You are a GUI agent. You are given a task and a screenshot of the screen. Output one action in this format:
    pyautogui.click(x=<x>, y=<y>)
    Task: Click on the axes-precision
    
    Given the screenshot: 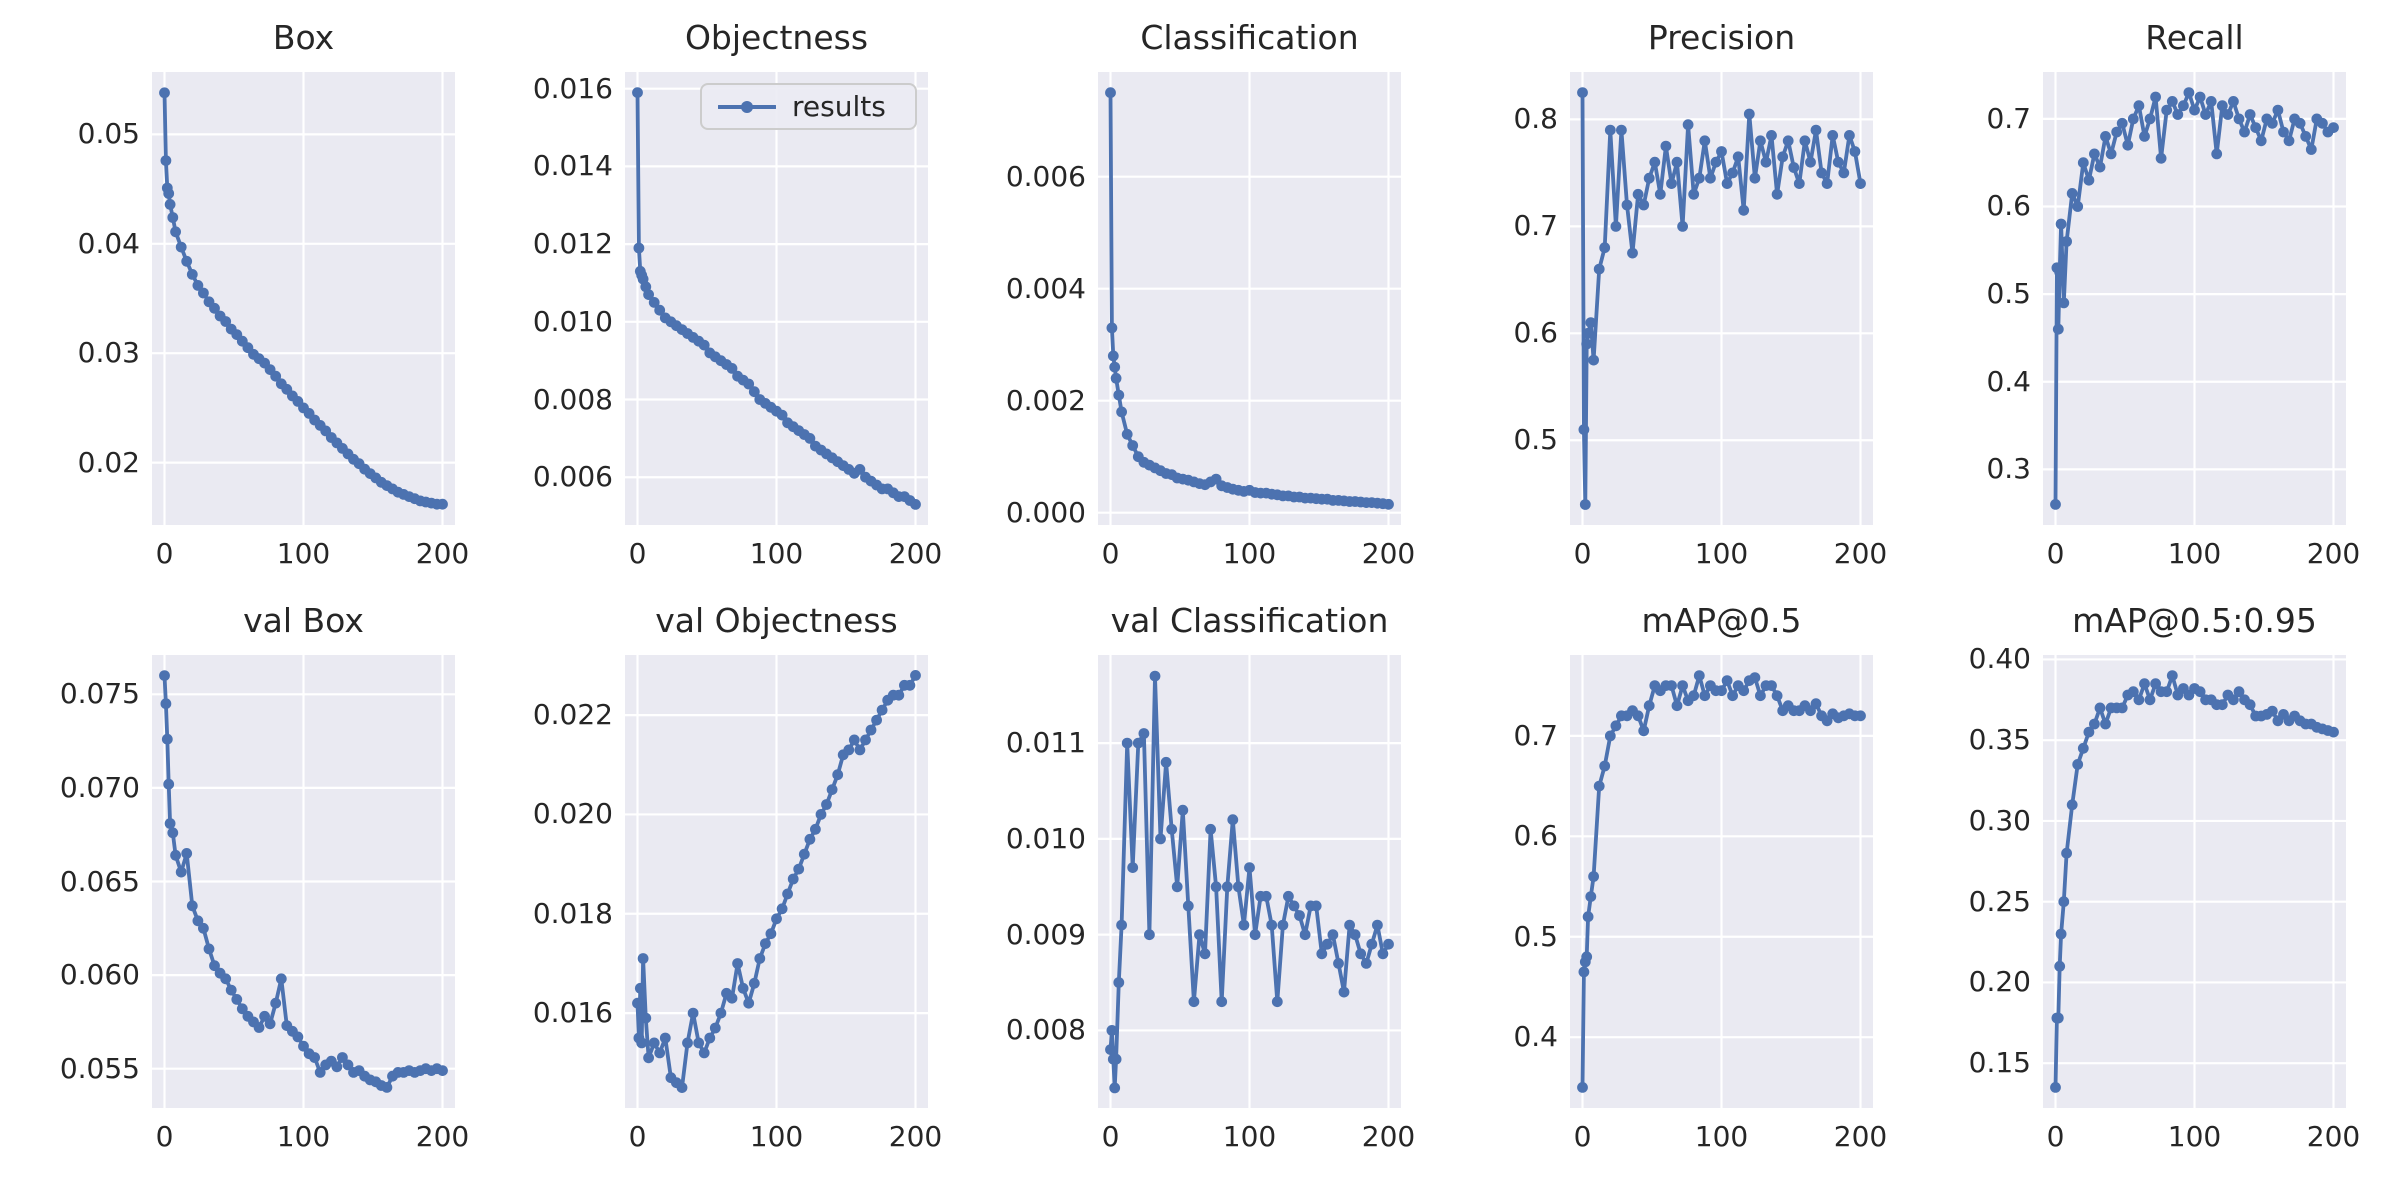 What is the action you would take?
    pyautogui.click(x=1721, y=298)
    